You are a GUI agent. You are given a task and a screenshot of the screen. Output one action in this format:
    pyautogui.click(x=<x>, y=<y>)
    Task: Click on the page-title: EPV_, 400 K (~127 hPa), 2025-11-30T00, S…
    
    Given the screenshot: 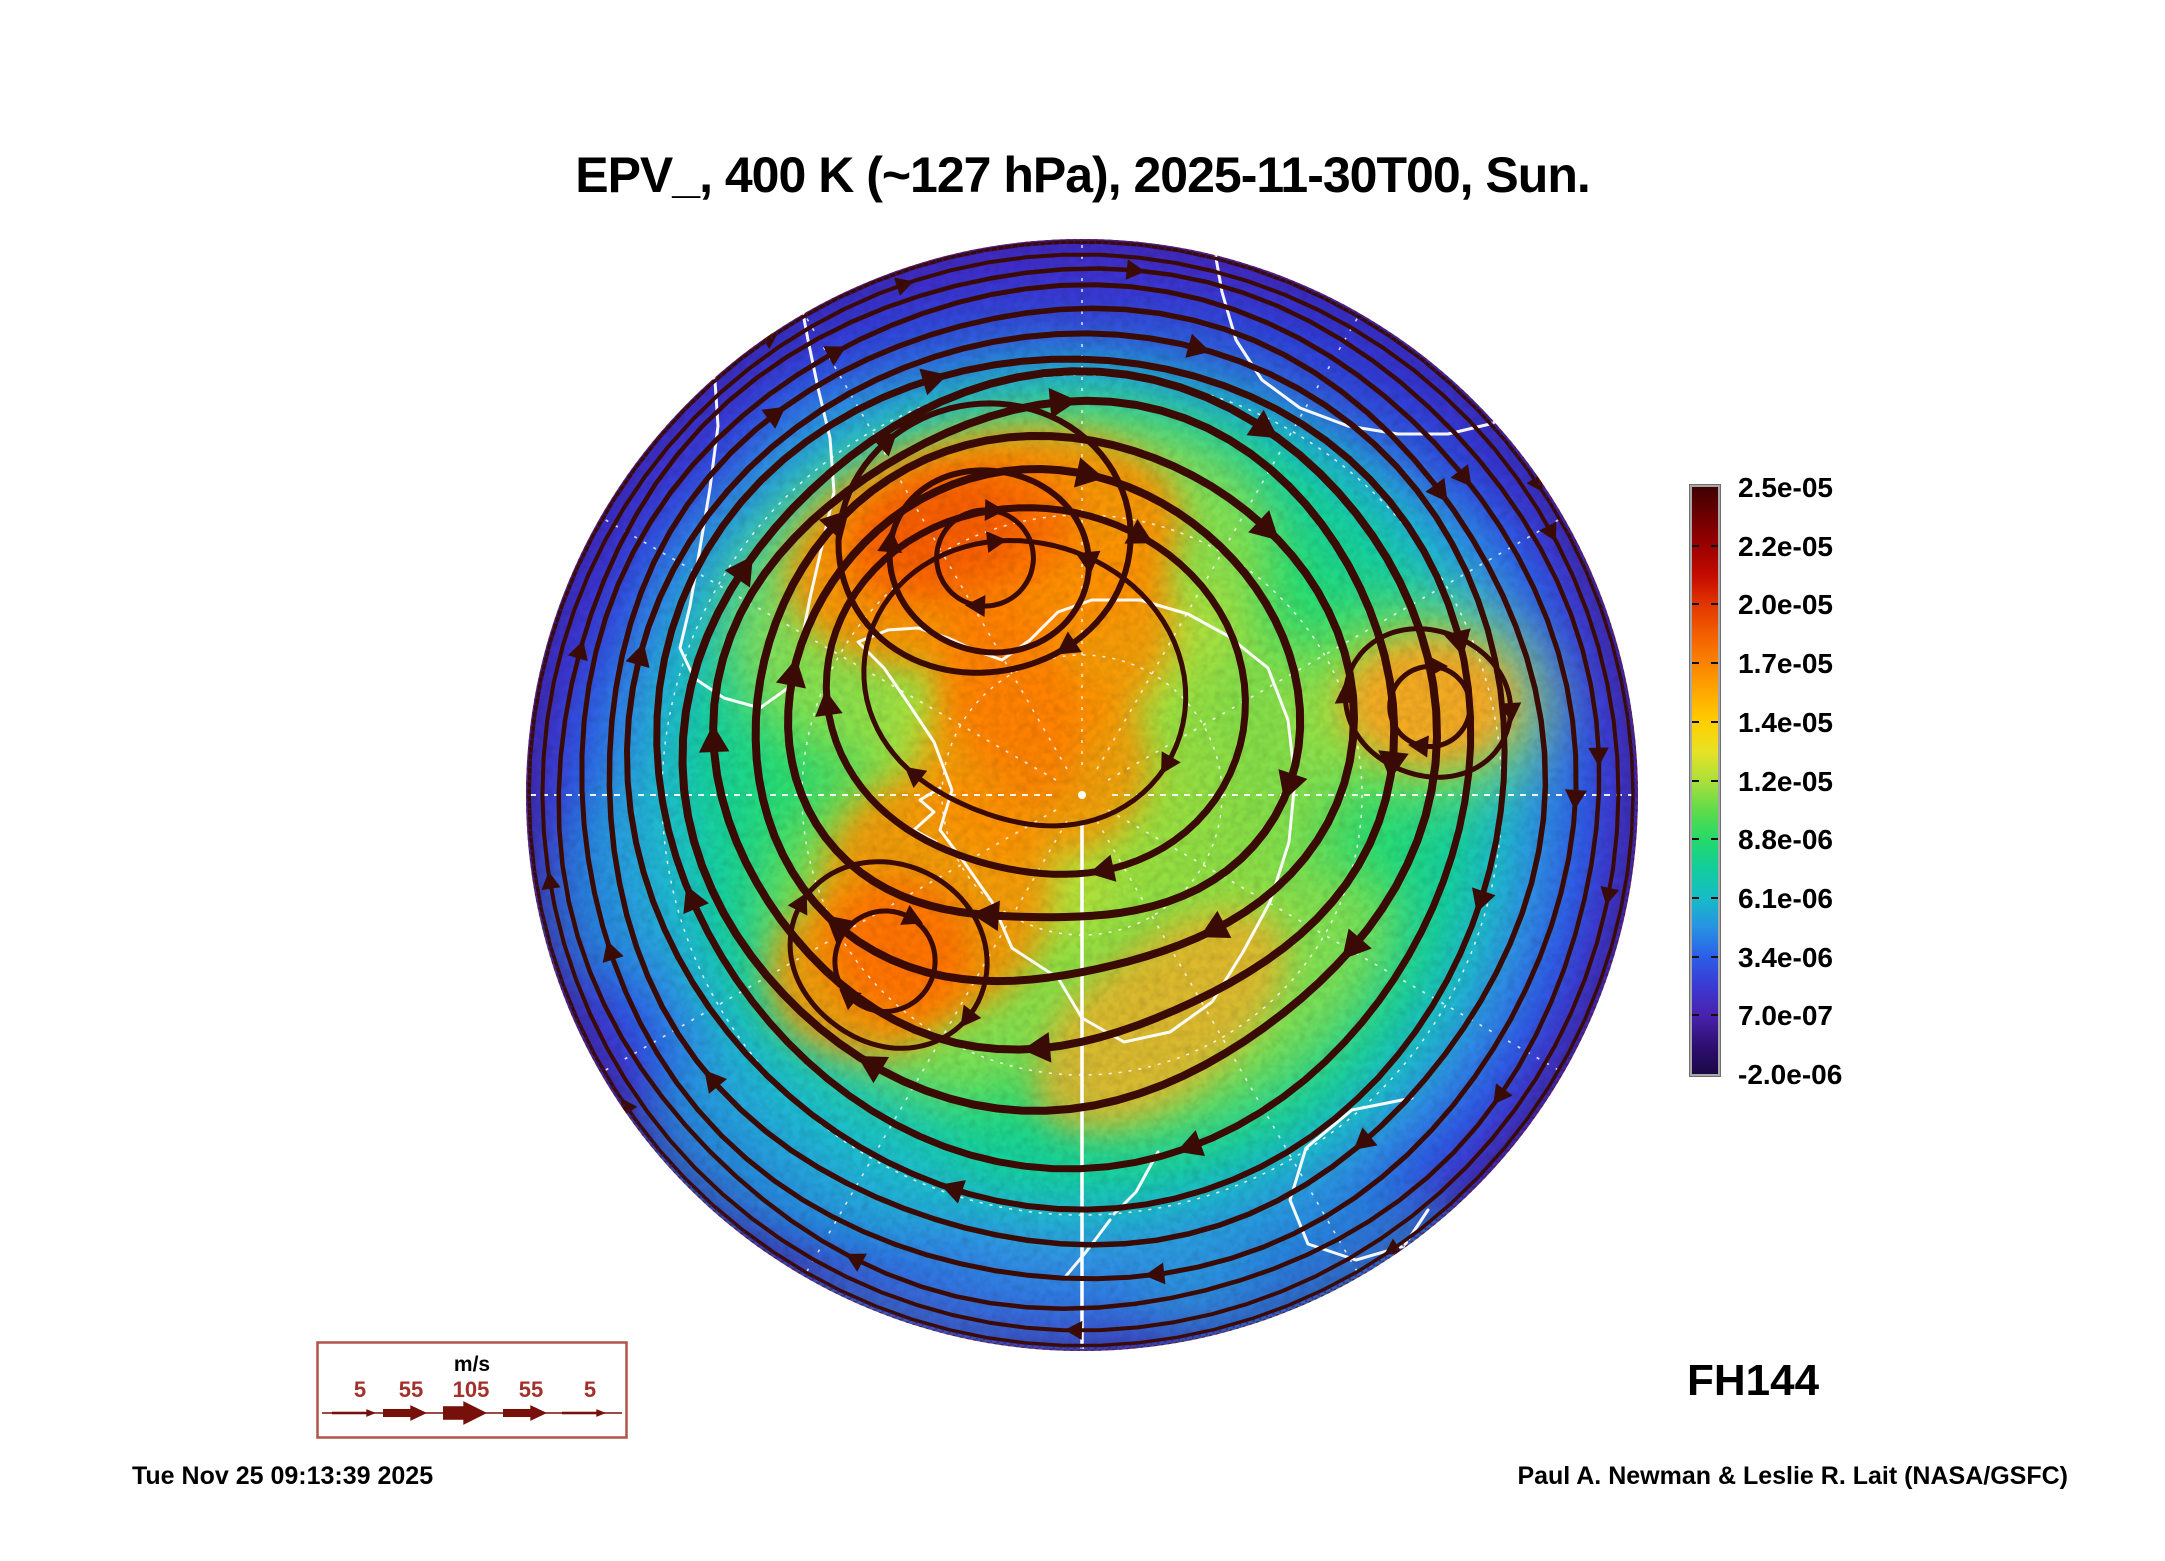 What is the action you would take?
    pyautogui.click(x=1083, y=175)
    